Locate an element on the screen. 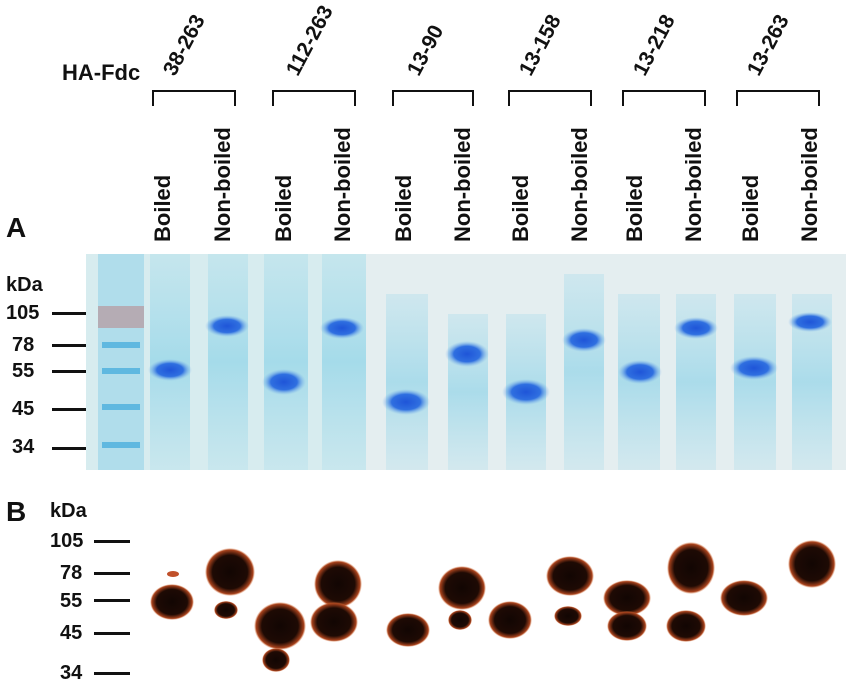  construct-label-38-263: 38-263 is located at coordinates (184, 45).